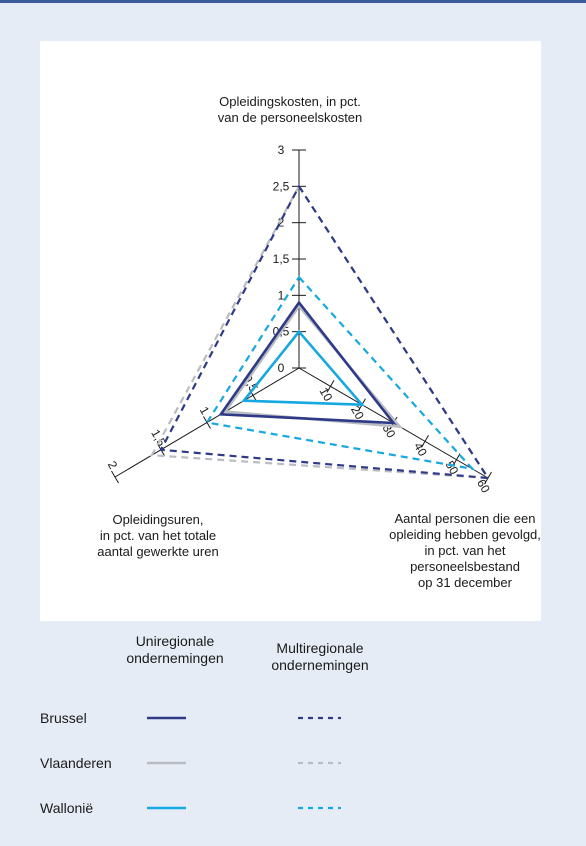 This screenshot has width=586, height=846. I want to click on tick-label-2-3: 2, so click(113, 465).